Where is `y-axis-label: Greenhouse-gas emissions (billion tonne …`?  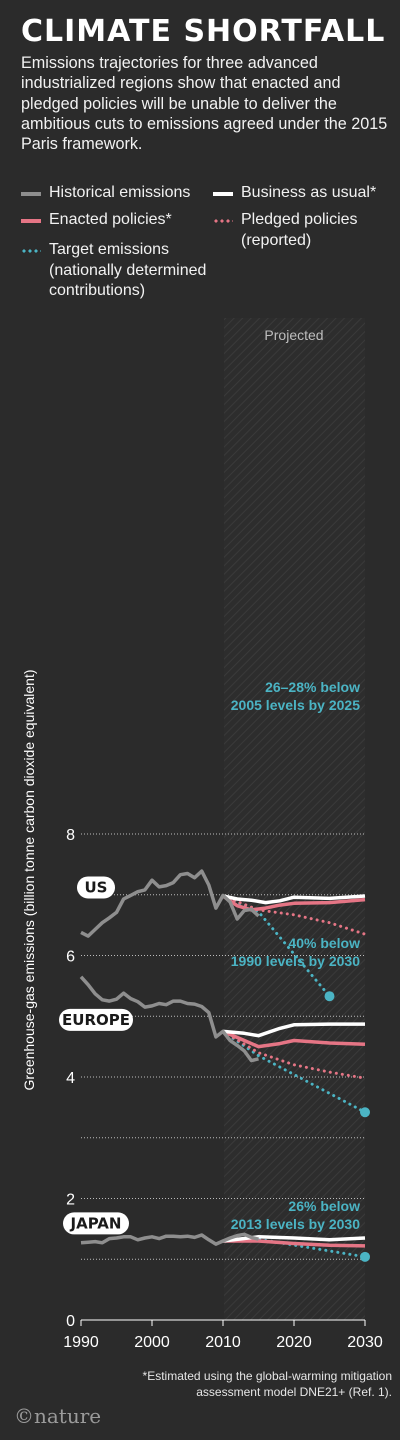 y-axis-label: Greenhouse-gas emissions (billion tonne … is located at coordinates (29, 879).